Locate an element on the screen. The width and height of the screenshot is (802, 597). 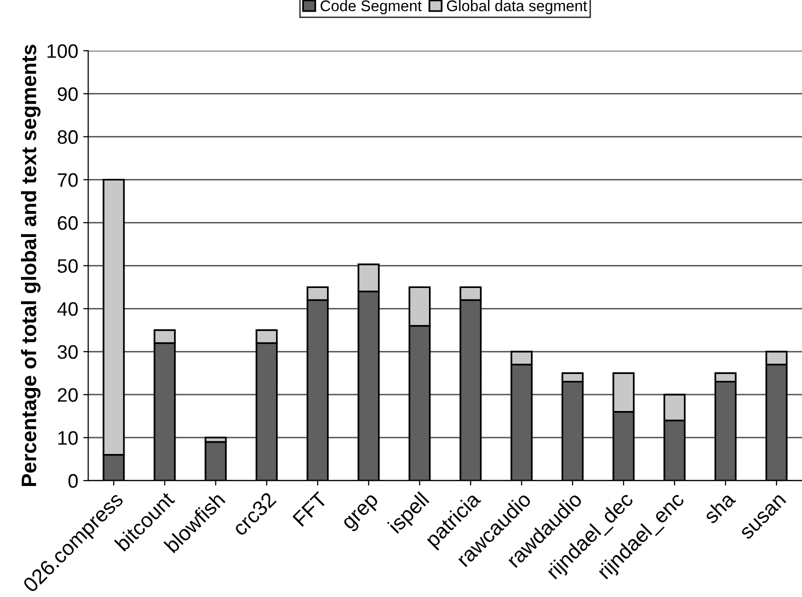
y-tick-label: 80 is located at coordinates (68, 137).